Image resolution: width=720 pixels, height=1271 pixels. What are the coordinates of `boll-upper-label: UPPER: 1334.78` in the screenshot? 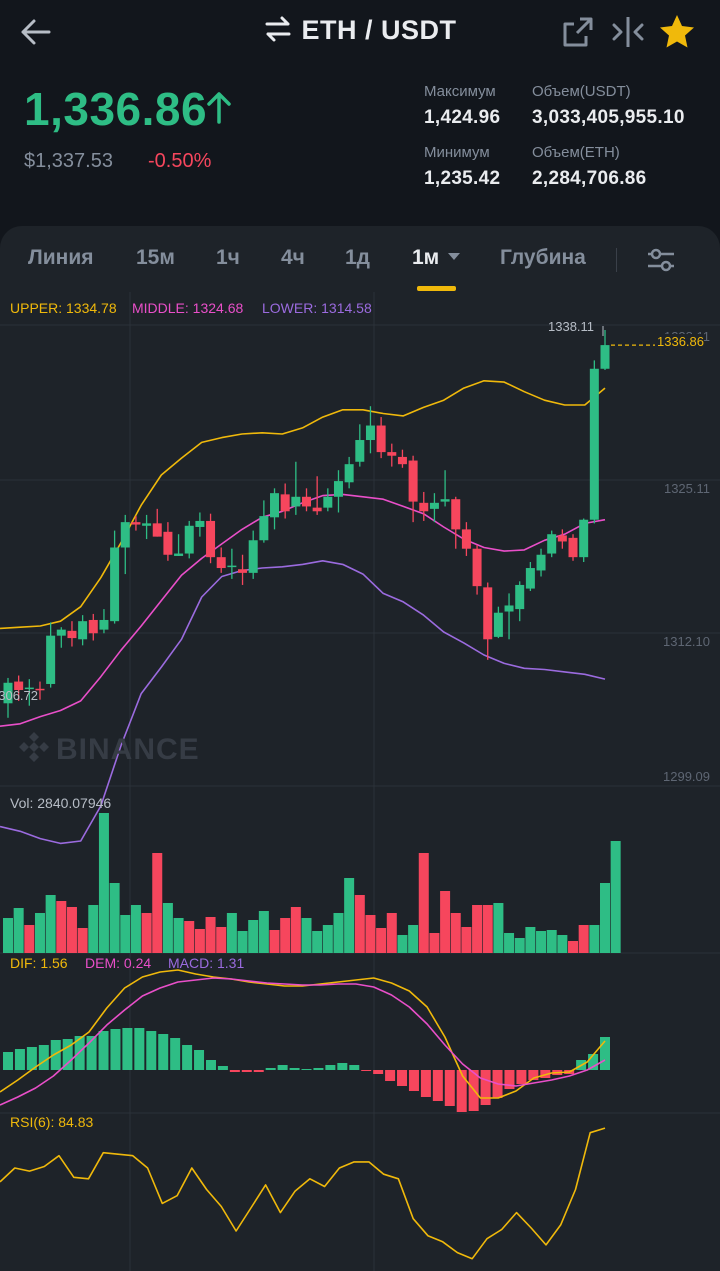 It's located at (63, 308).